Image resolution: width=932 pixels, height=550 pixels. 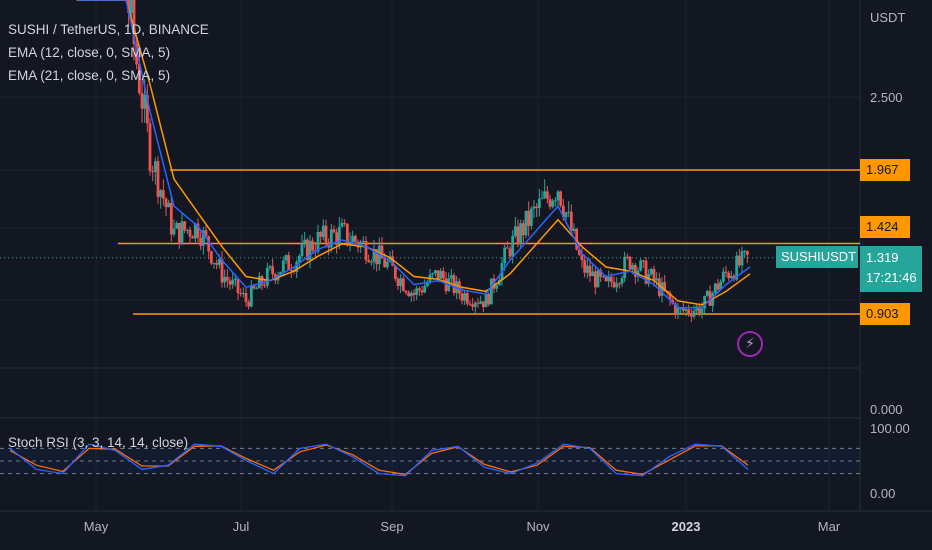 I want to click on level-tag-0903: 0.903, so click(x=885, y=314).